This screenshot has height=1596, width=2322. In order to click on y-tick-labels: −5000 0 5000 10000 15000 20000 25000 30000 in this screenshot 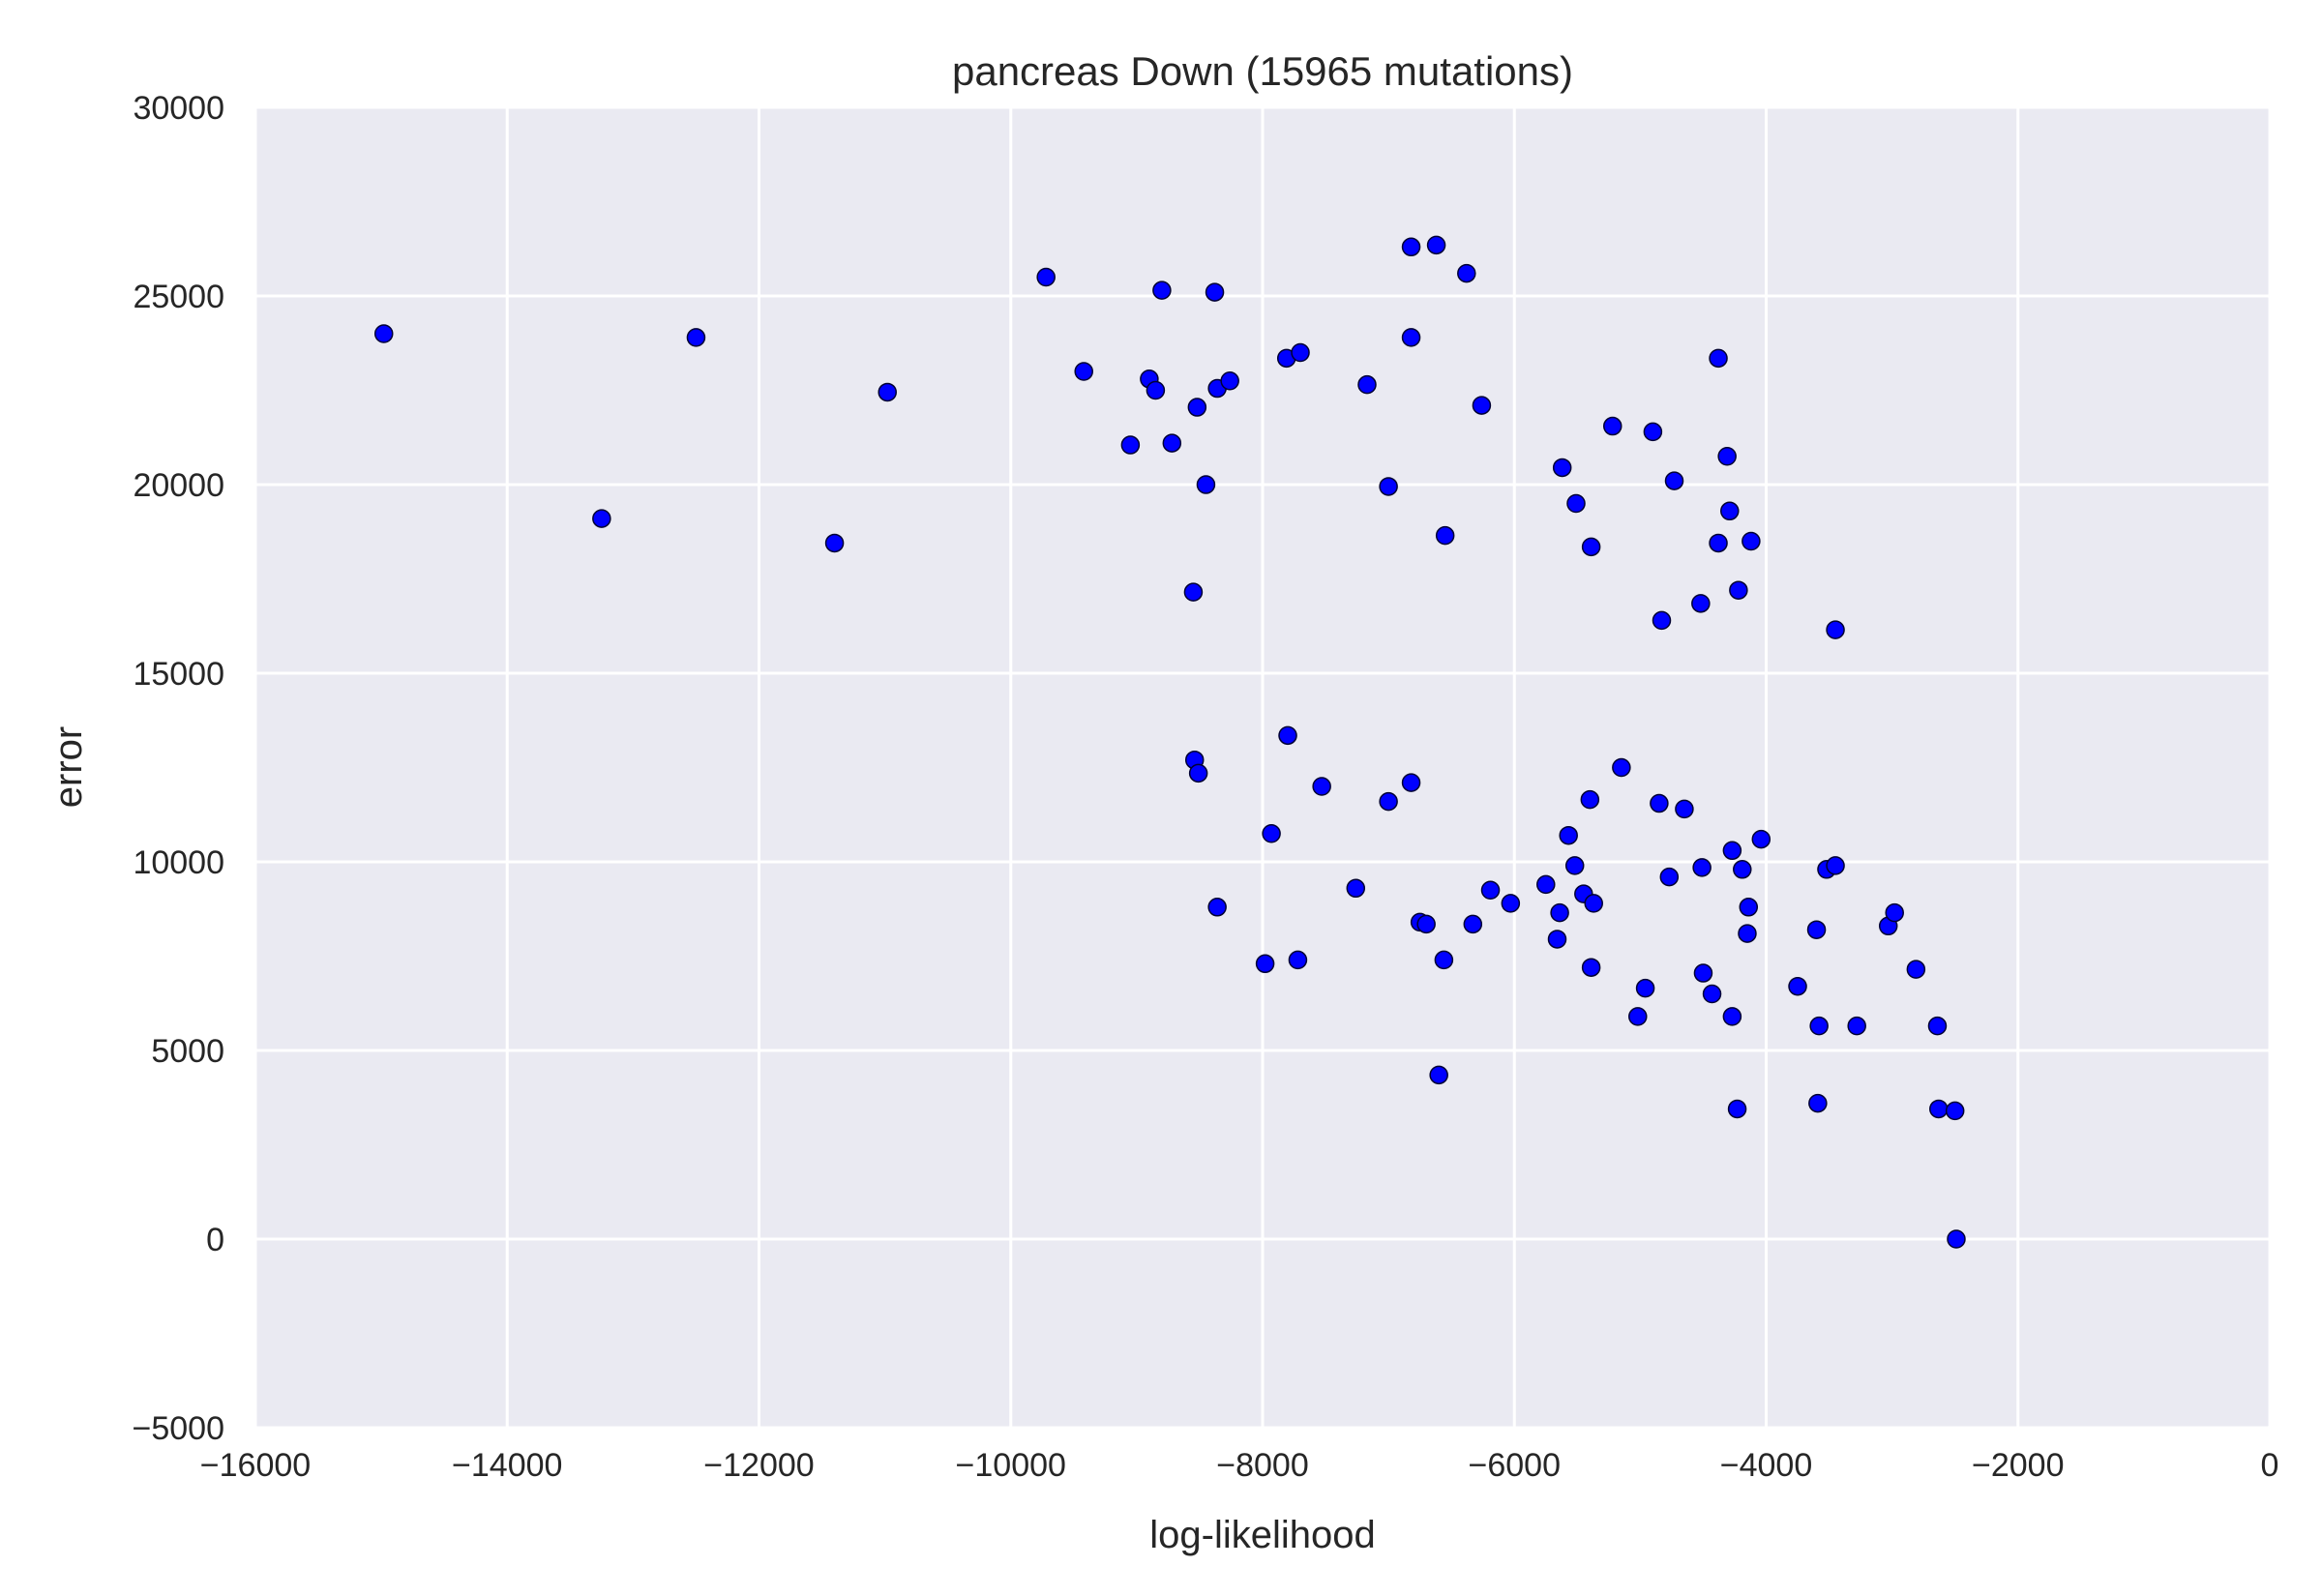, I will do `click(179, 768)`.